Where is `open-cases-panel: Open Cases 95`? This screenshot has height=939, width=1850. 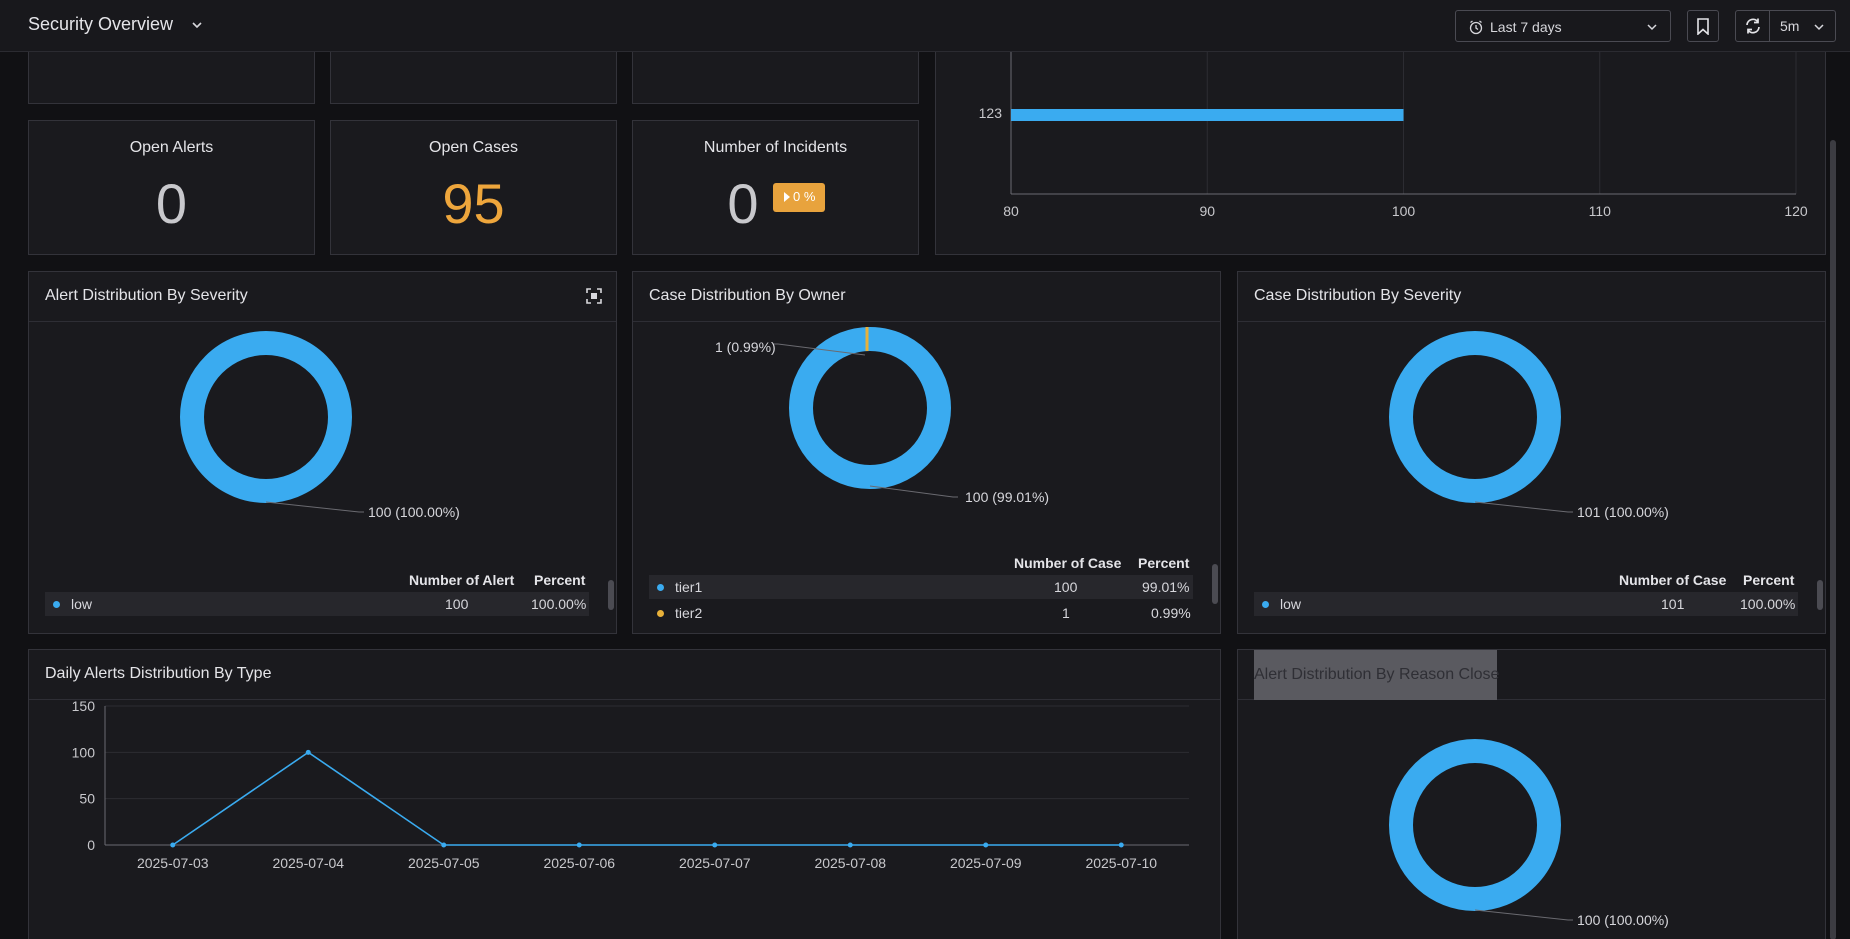 open-cases-panel: Open Cases 95 is located at coordinates (473, 187).